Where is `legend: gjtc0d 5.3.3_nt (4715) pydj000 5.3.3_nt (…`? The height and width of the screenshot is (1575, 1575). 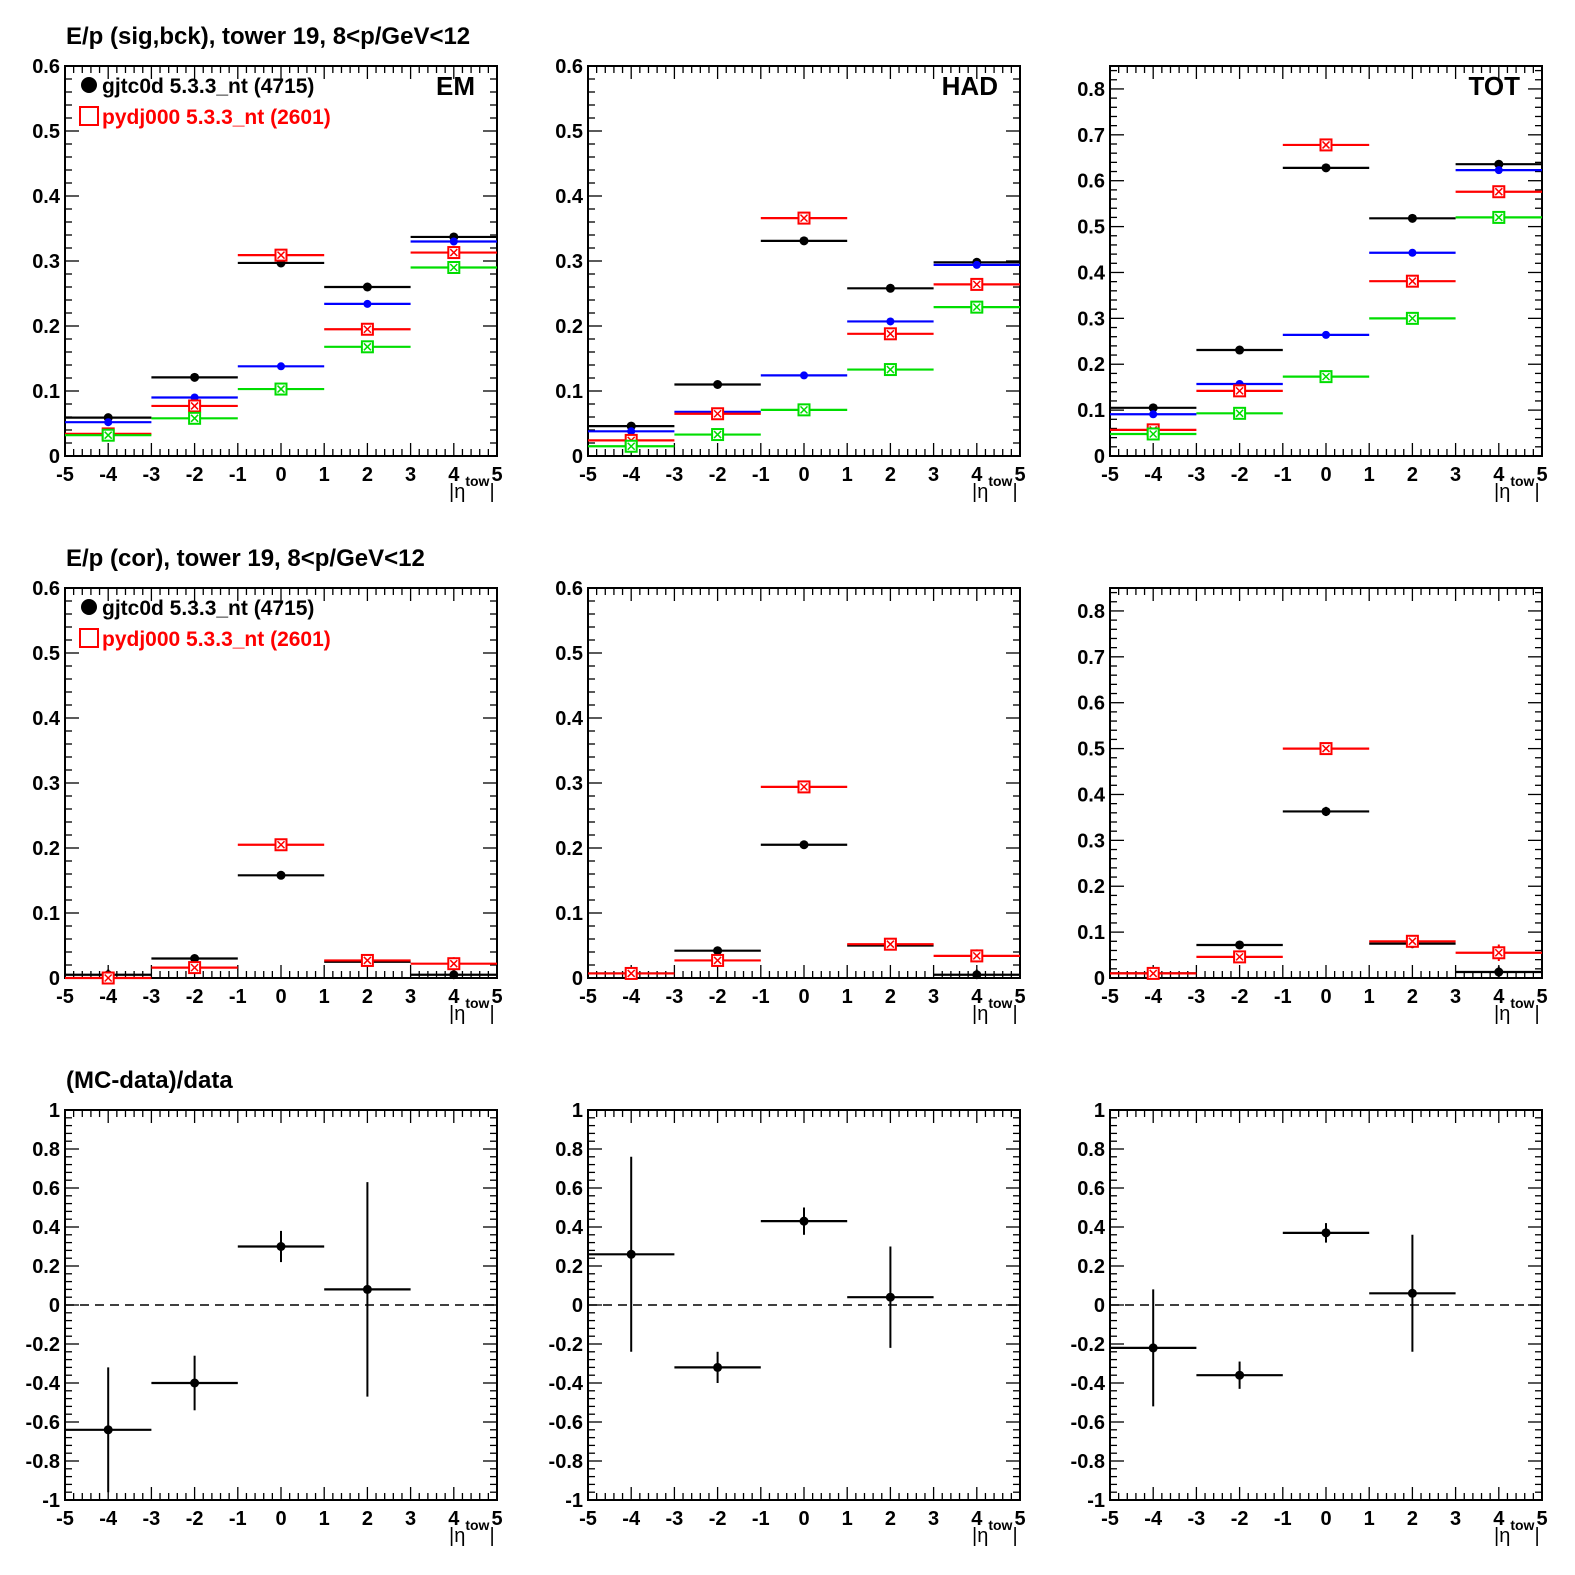 legend: gjtc0d 5.3.3_nt (4715) pydj000 5.3.3_nt (… is located at coordinates (205, 102).